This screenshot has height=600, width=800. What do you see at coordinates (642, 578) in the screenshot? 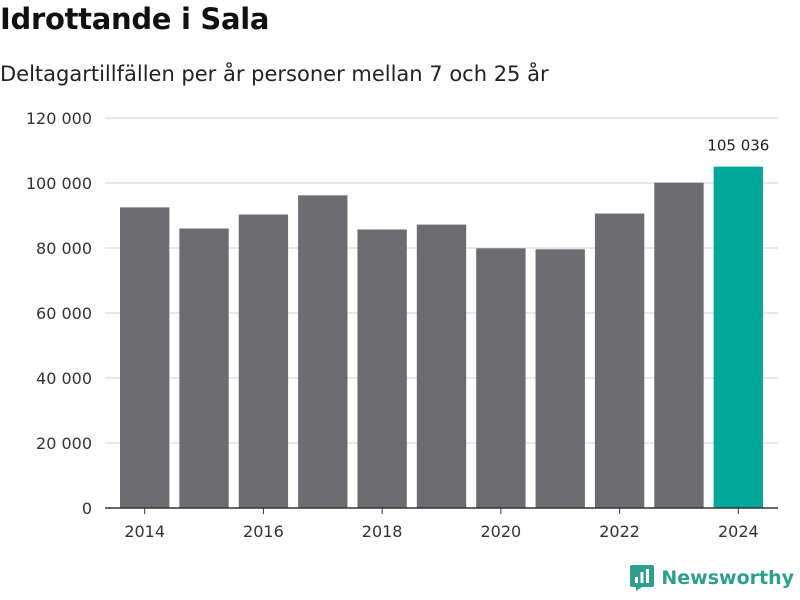
I see `newsworthy-logo-icon` at bounding box center [642, 578].